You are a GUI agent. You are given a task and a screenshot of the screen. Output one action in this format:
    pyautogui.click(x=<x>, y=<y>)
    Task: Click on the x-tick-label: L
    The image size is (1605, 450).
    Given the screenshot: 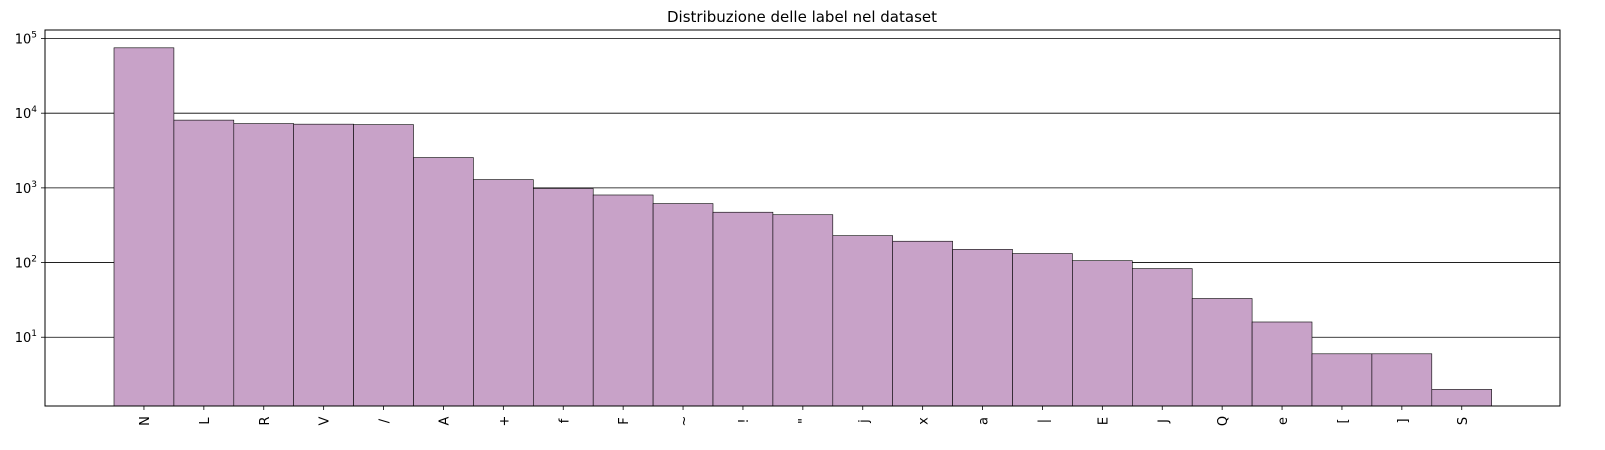 What is the action you would take?
    pyautogui.click(x=205, y=421)
    